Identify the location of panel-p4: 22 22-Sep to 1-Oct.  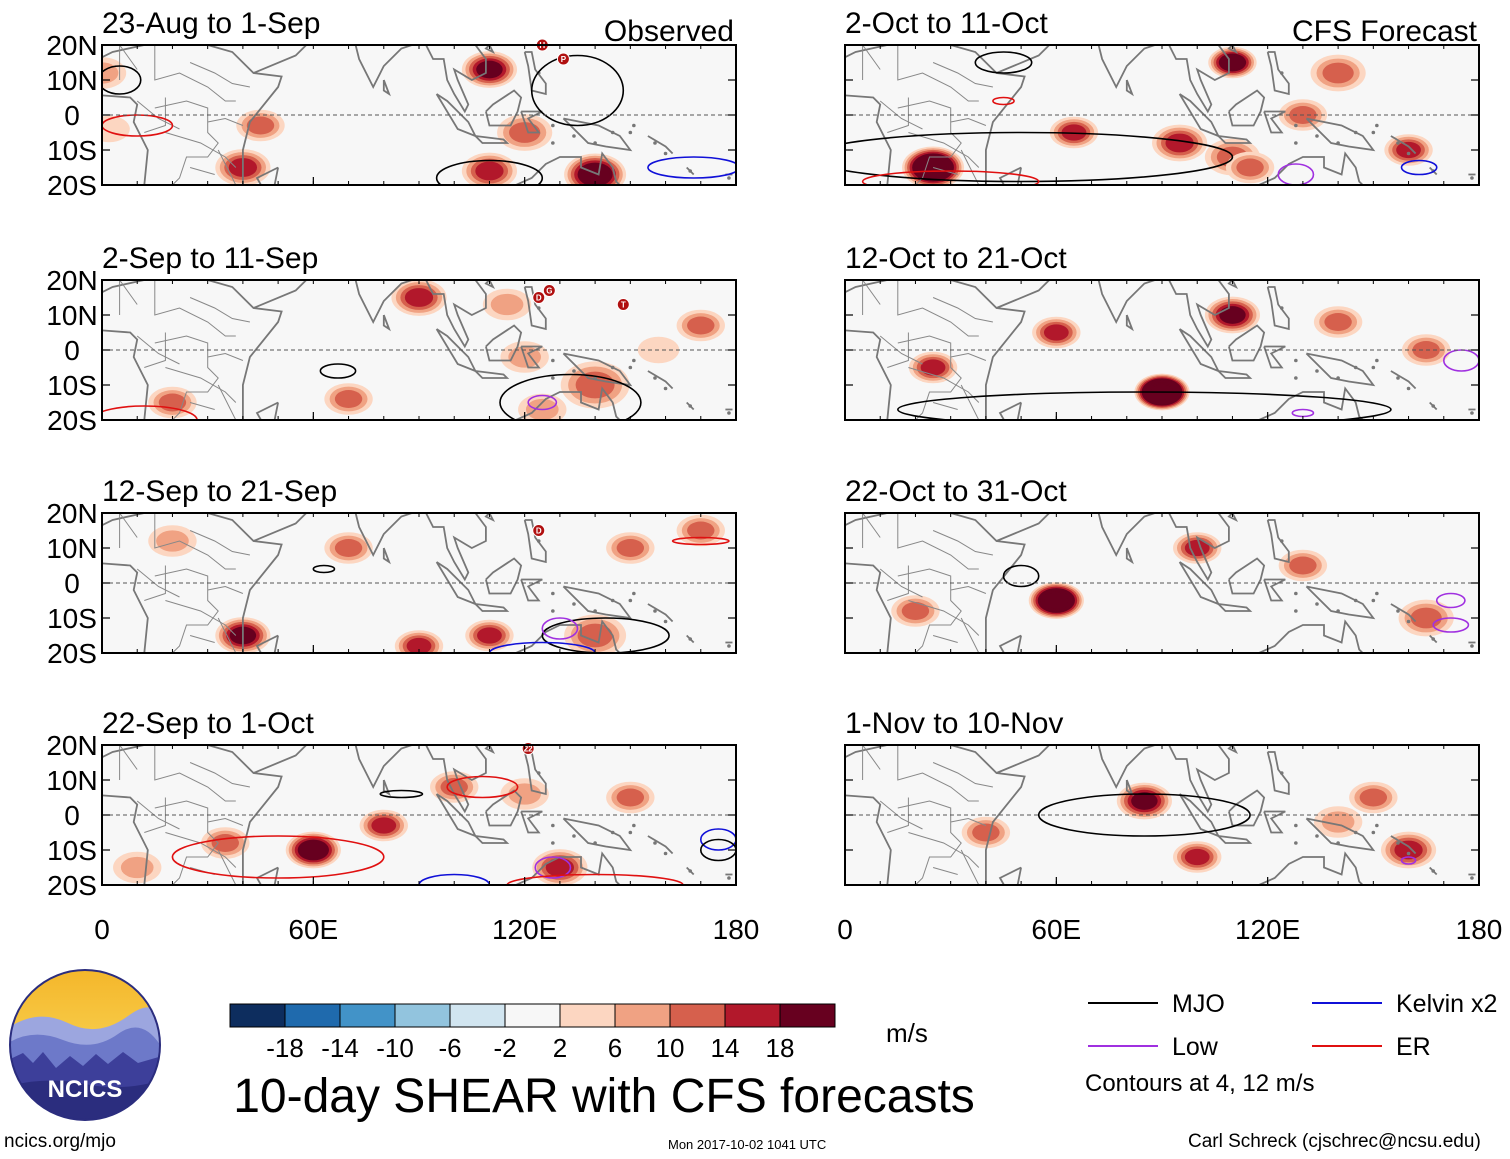
(419, 796).